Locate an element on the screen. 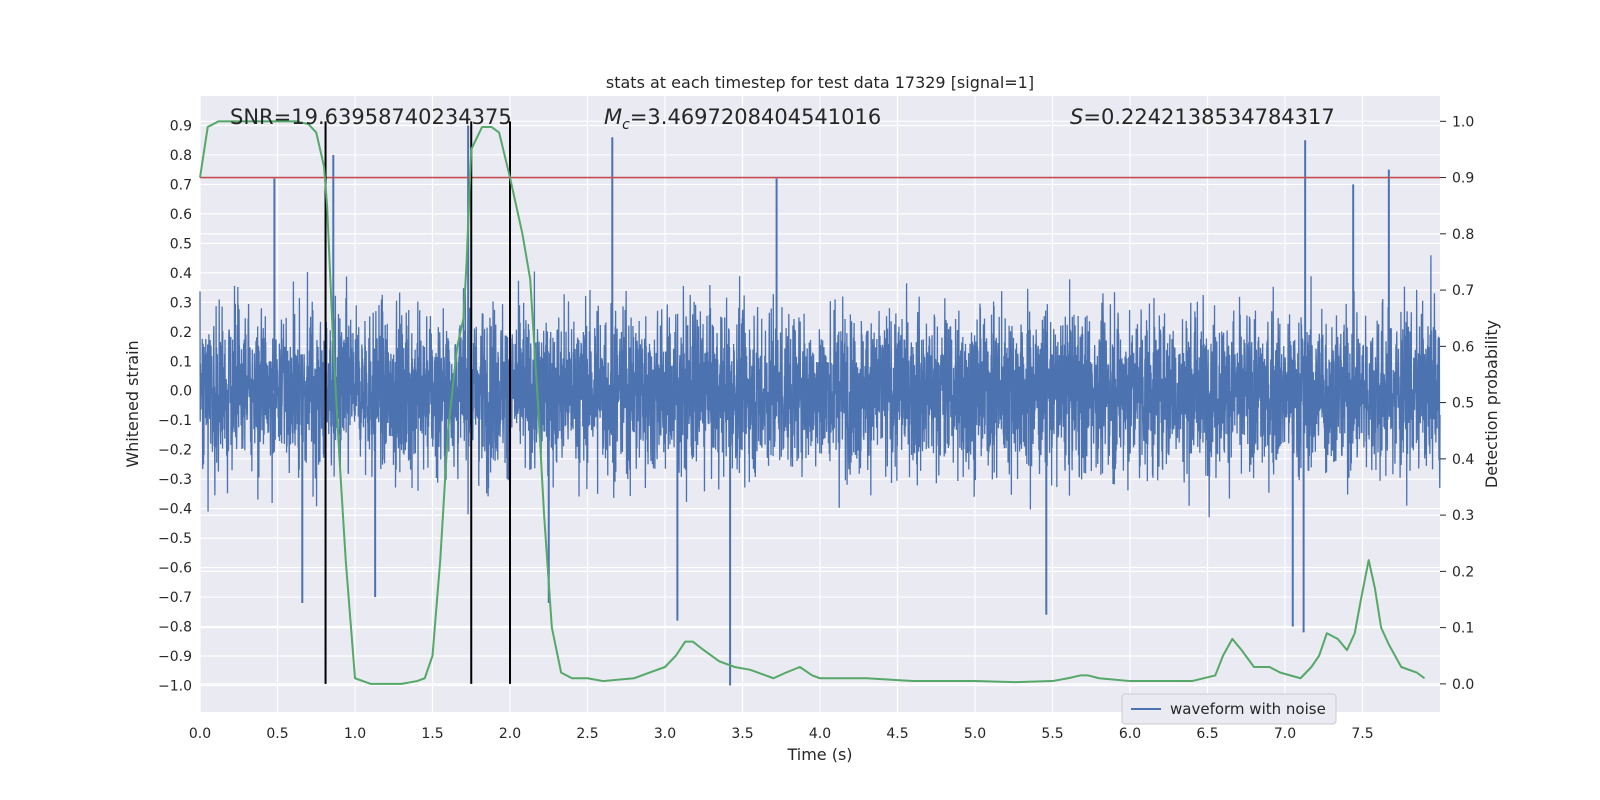  y2-tick-label: 0.3 is located at coordinates (1463, 516).